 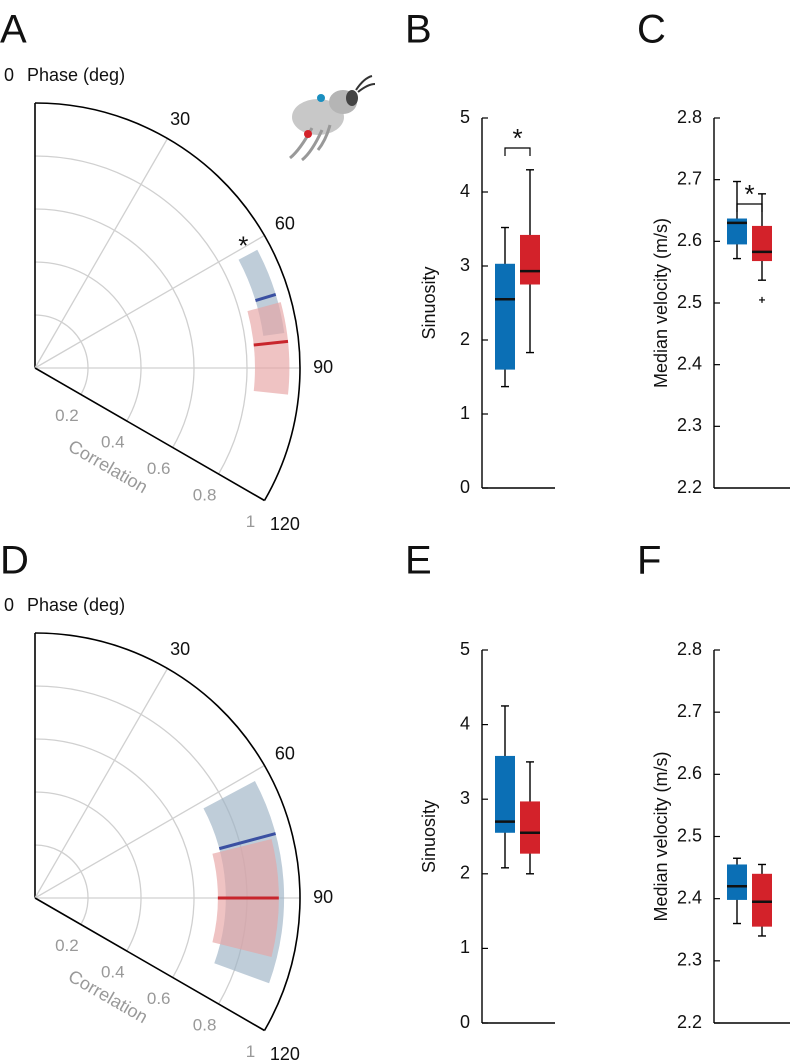 What do you see at coordinates (13, 30) in the screenshot?
I see `panel-letter: A` at bounding box center [13, 30].